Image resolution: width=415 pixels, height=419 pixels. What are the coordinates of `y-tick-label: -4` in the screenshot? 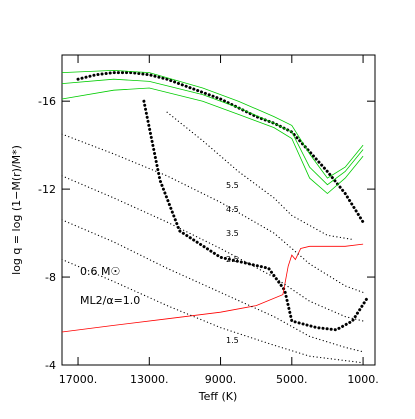 It's located at (50, 365).